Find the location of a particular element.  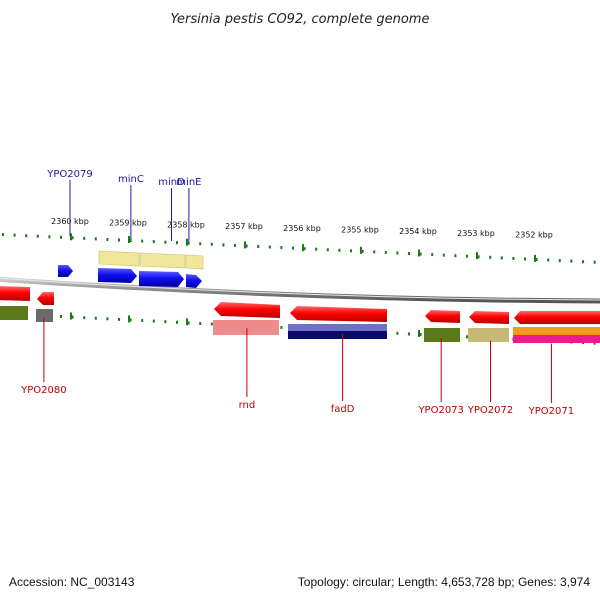

gene-rnd is located at coordinates (247, 310).